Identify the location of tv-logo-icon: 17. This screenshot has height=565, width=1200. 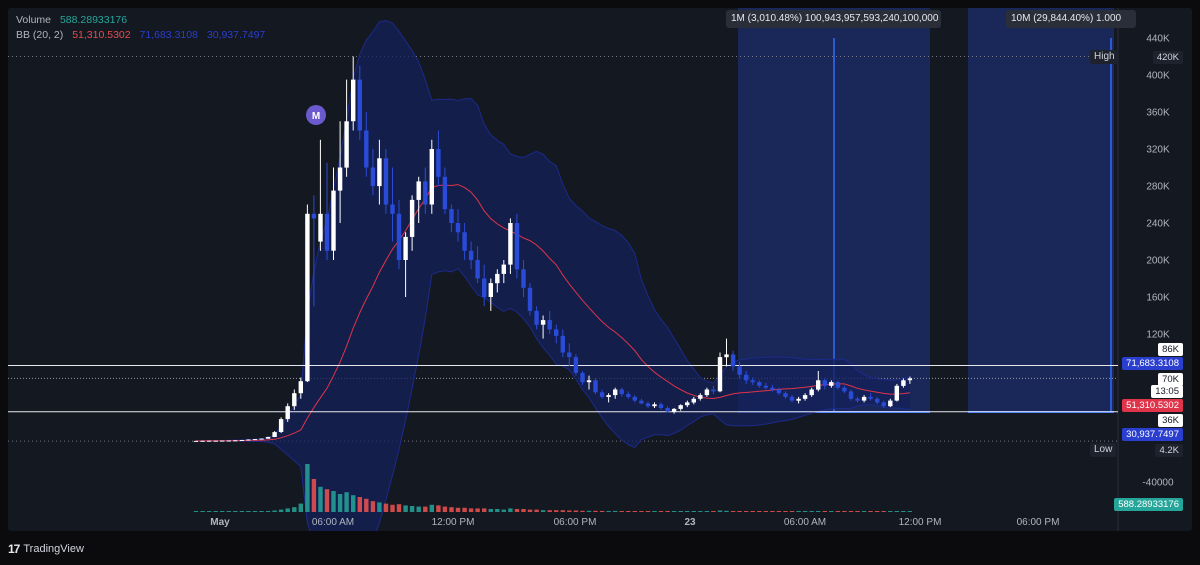
(14, 549).